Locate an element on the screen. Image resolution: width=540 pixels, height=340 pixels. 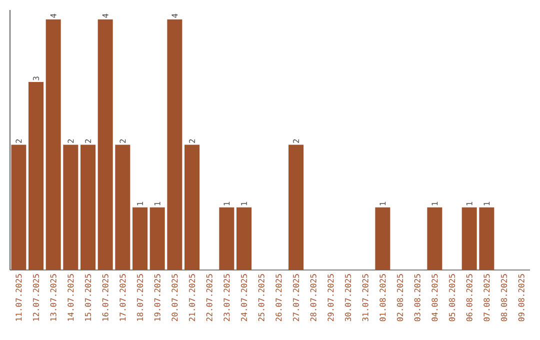
x-tick-label: 17.07.2025 is located at coordinates (123, 297).